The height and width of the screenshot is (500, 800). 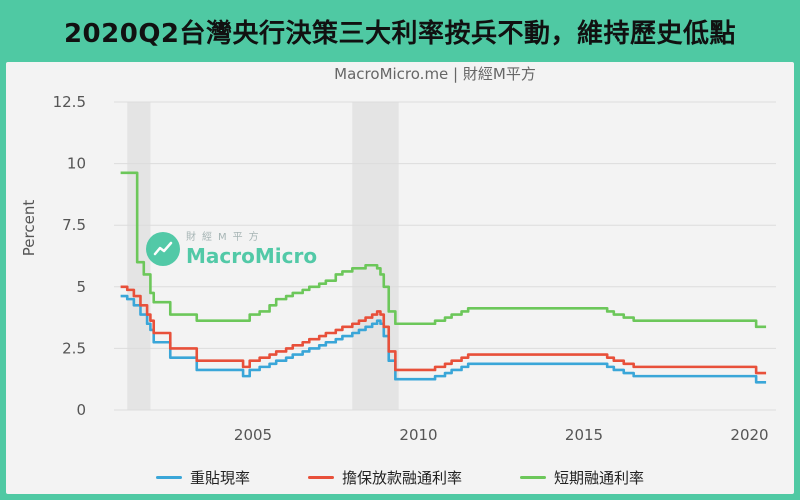 I want to click on y-tick-label: 0, so click(x=81, y=410).